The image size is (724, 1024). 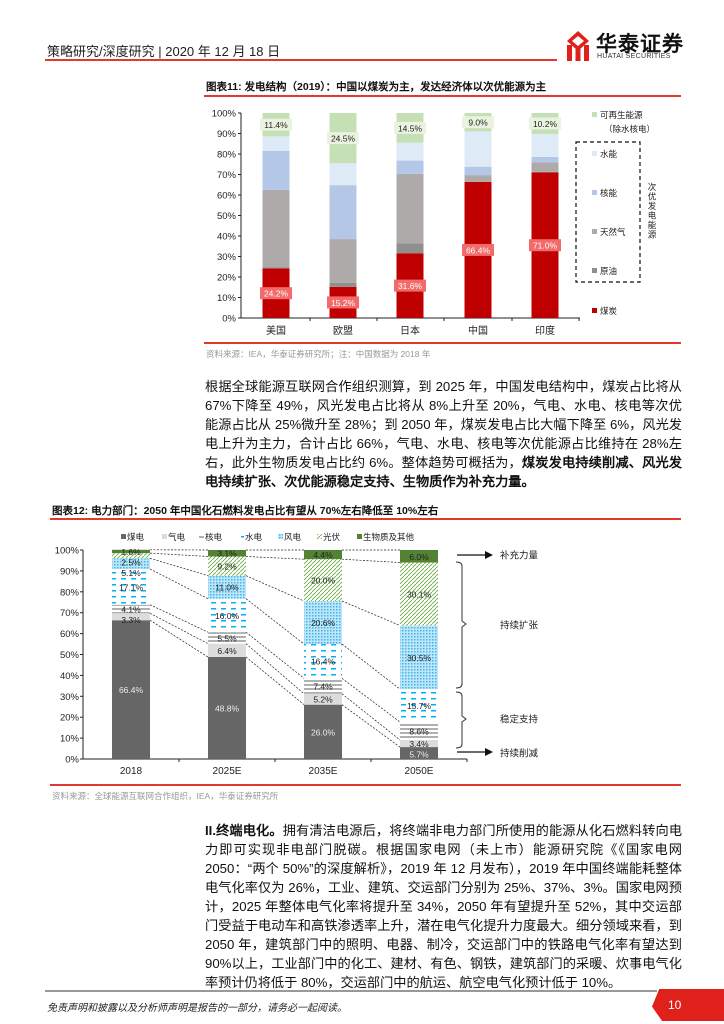 I want to click on legend-label: 天然气, so click(x=613, y=232).